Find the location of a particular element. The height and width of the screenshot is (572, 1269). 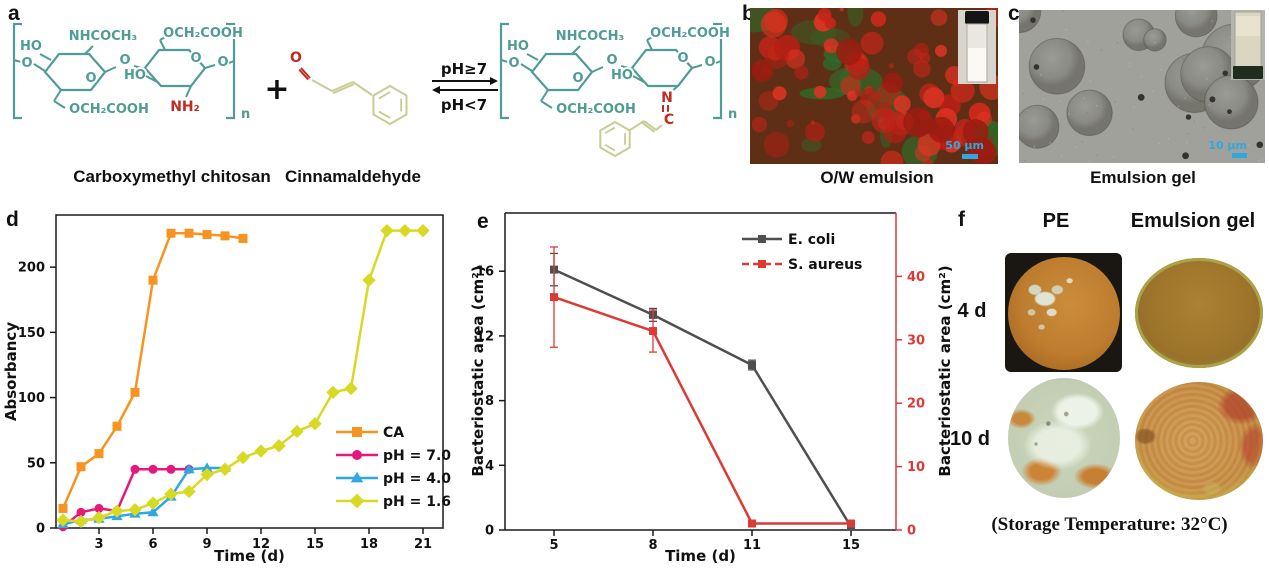

panel-label-c: c is located at coordinates (1014, 13).